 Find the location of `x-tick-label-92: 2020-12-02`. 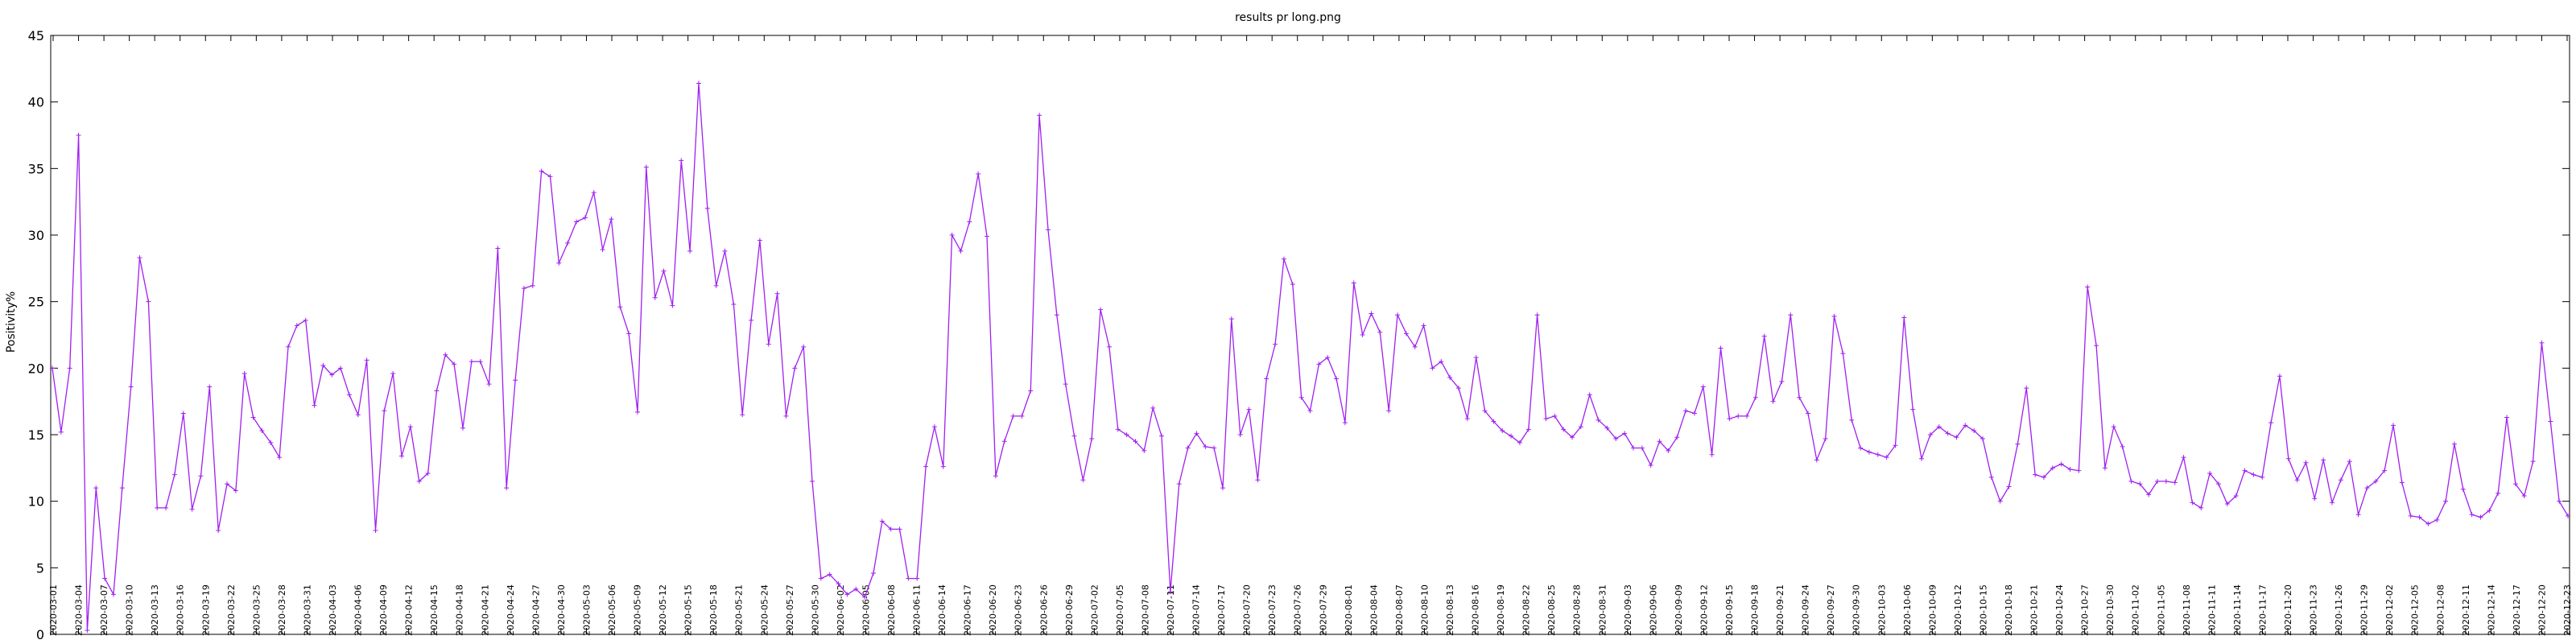

x-tick-label-92: 2020-12-02 is located at coordinates (2389, 610).